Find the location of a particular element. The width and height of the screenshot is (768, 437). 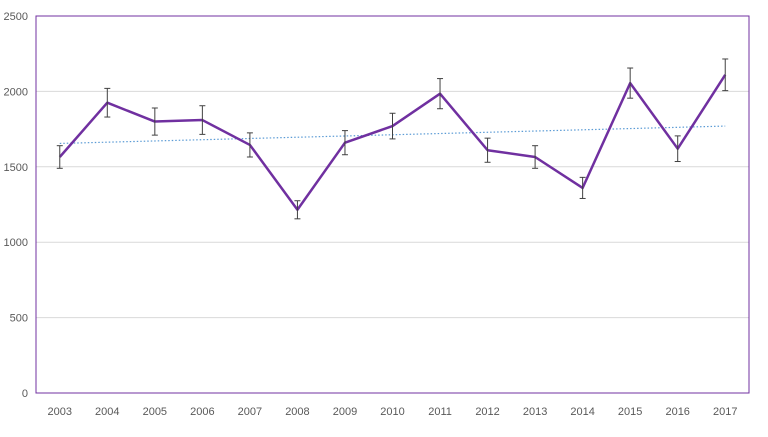

x-tick-label: 2007 is located at coordinates (250, 412).